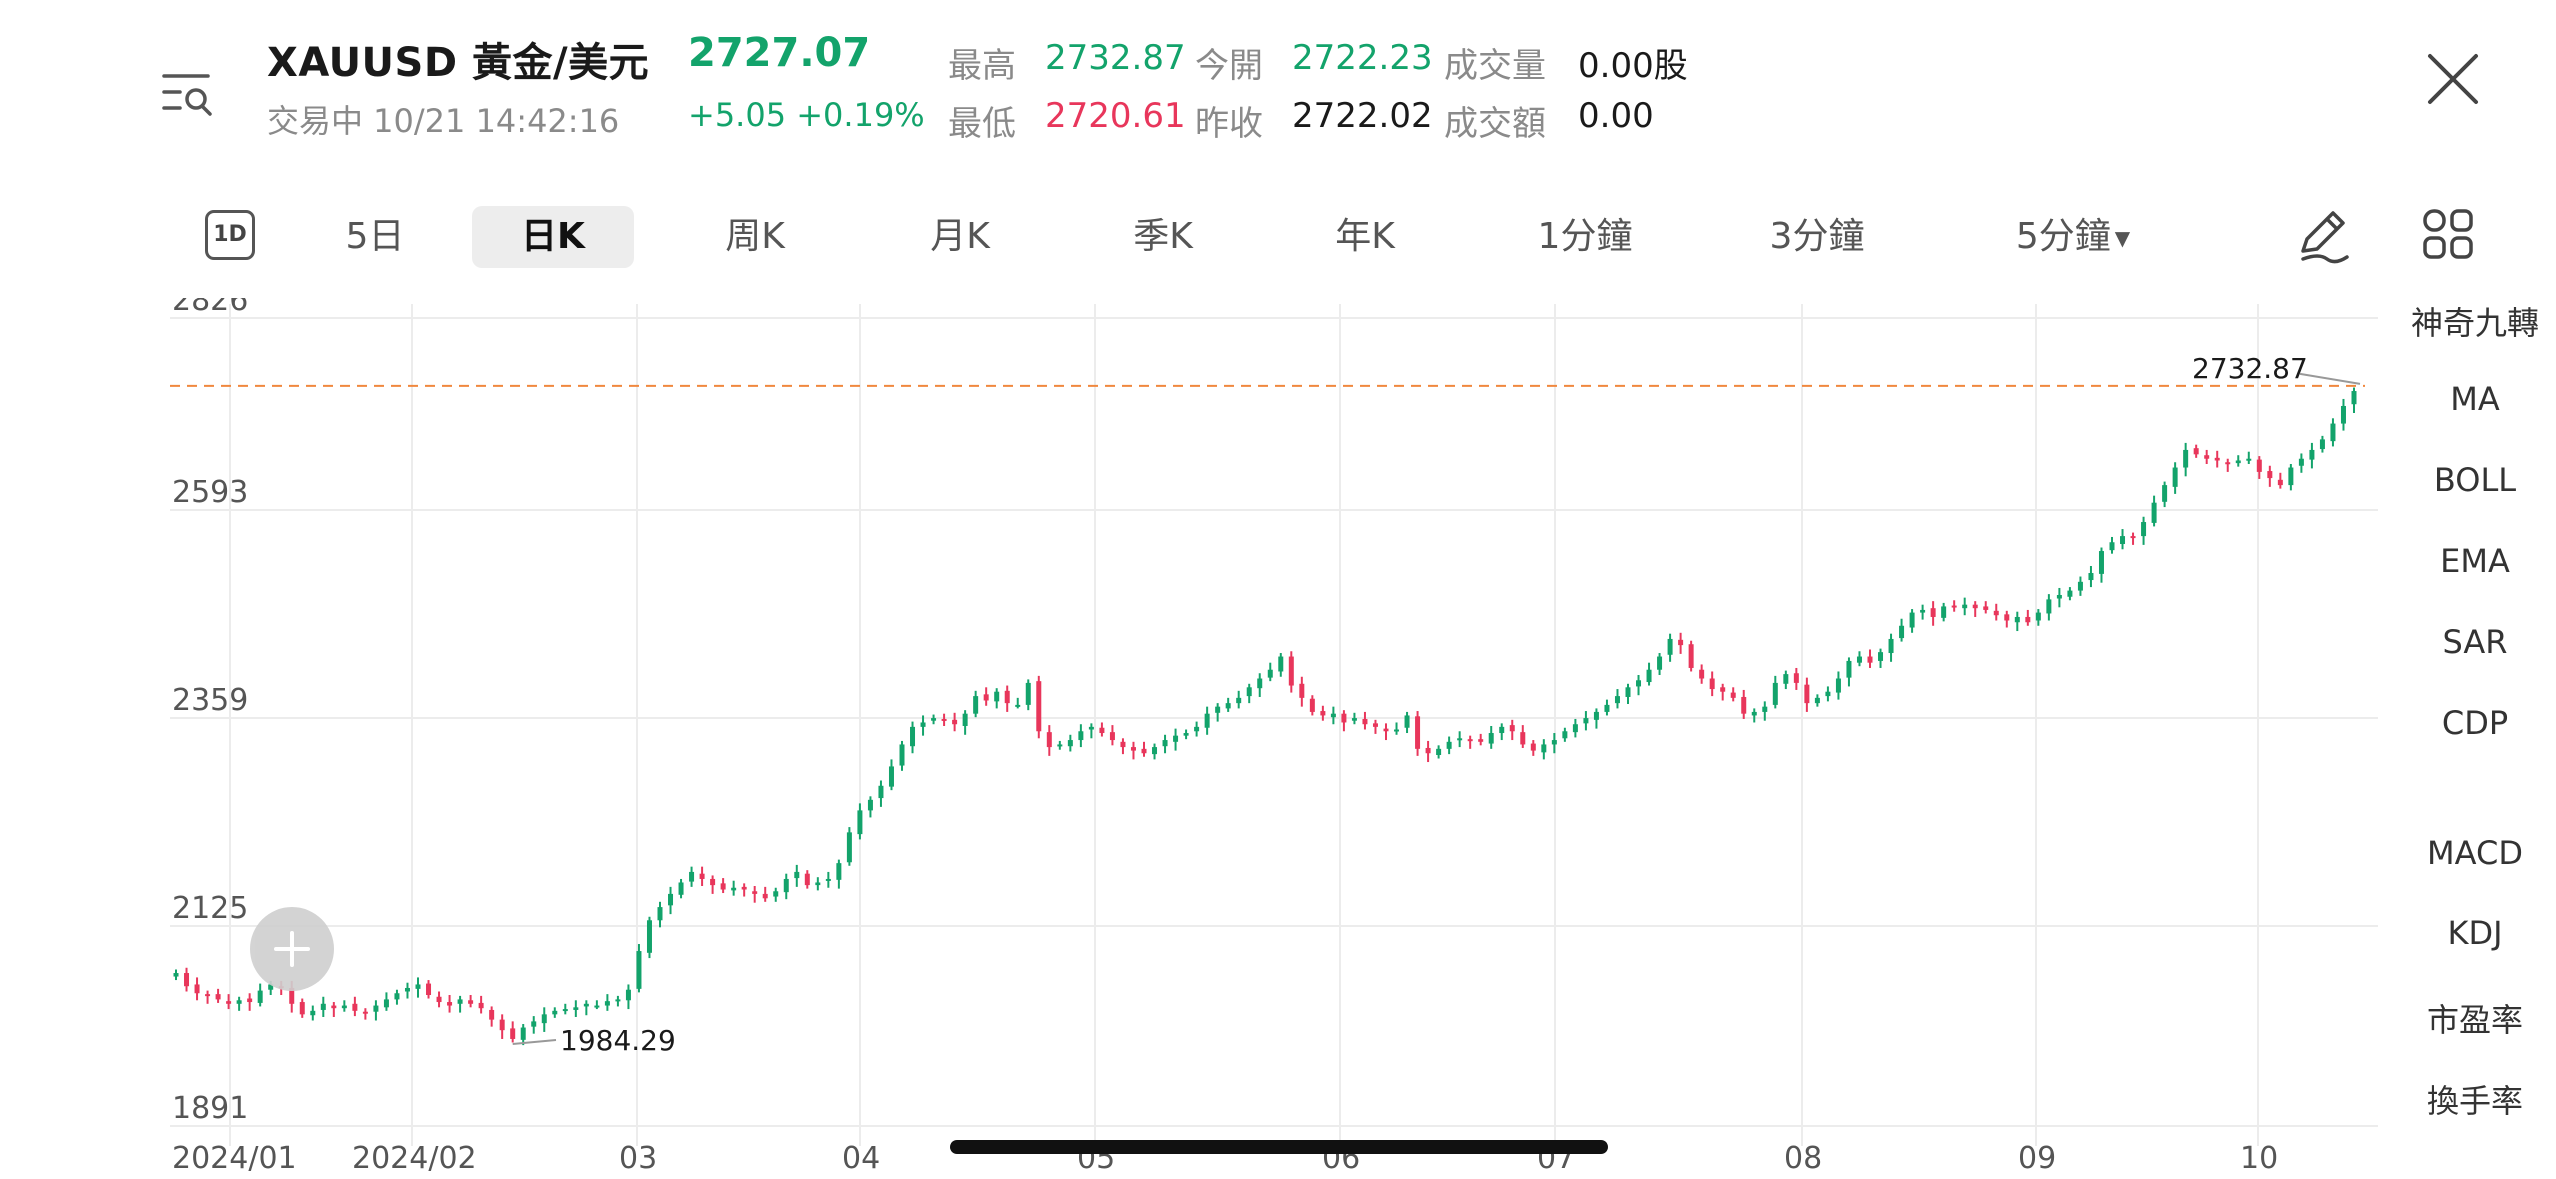 Image resolution: width=2556 pixels, height=1179 pixels. Describe the element at coordinates (2475, 642) in the screenshot. I see `indicator-sar: SAR` at that location.